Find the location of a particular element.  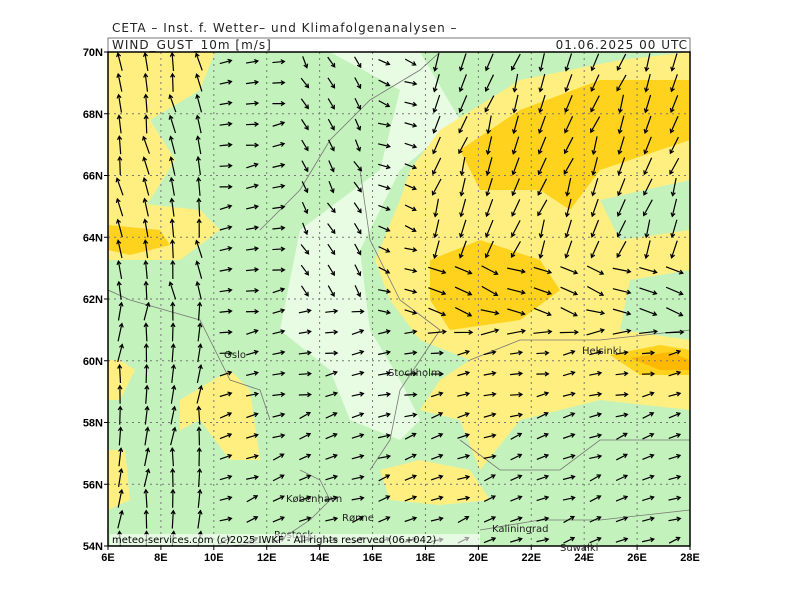

lon-label: 8E is located at coordinates (160, 558).